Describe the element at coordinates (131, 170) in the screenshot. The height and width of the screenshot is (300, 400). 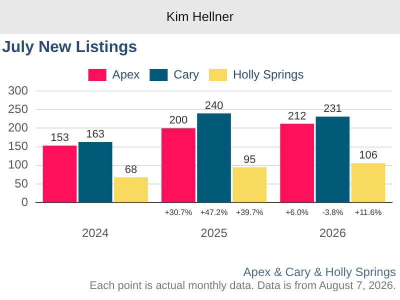
I see `data-label: 68` at that location.